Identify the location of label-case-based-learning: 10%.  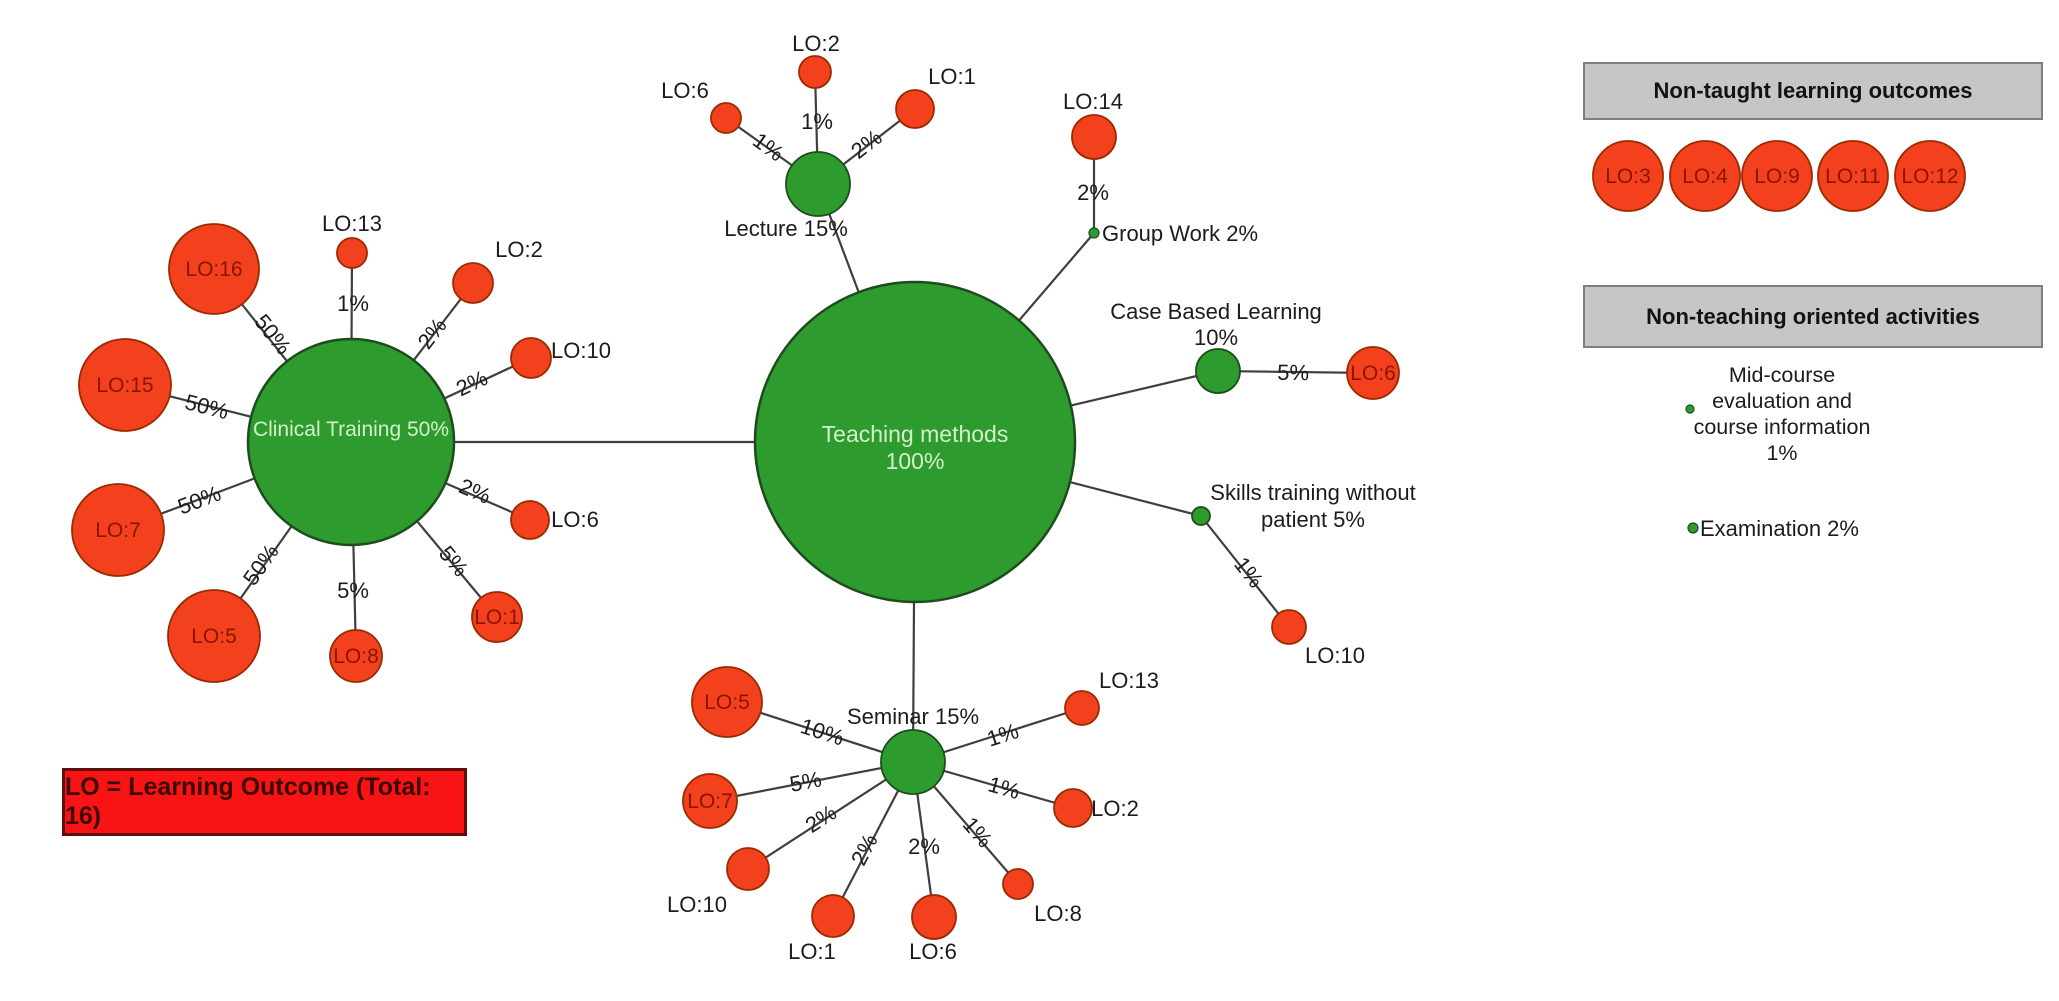
(1216, 337).